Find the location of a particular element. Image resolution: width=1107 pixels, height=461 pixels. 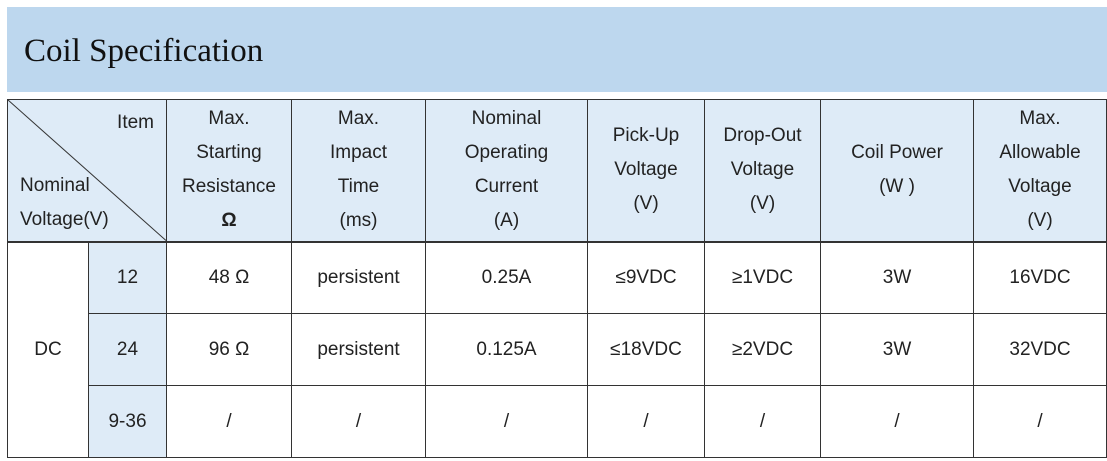

dropout-cell: ≥1VDC is located at coordinates (762, 277).